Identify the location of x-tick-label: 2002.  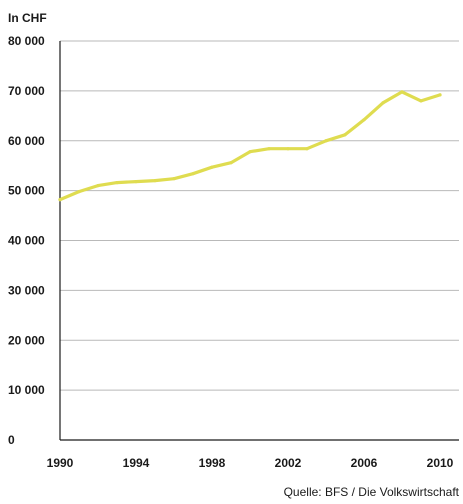
(288, 463).